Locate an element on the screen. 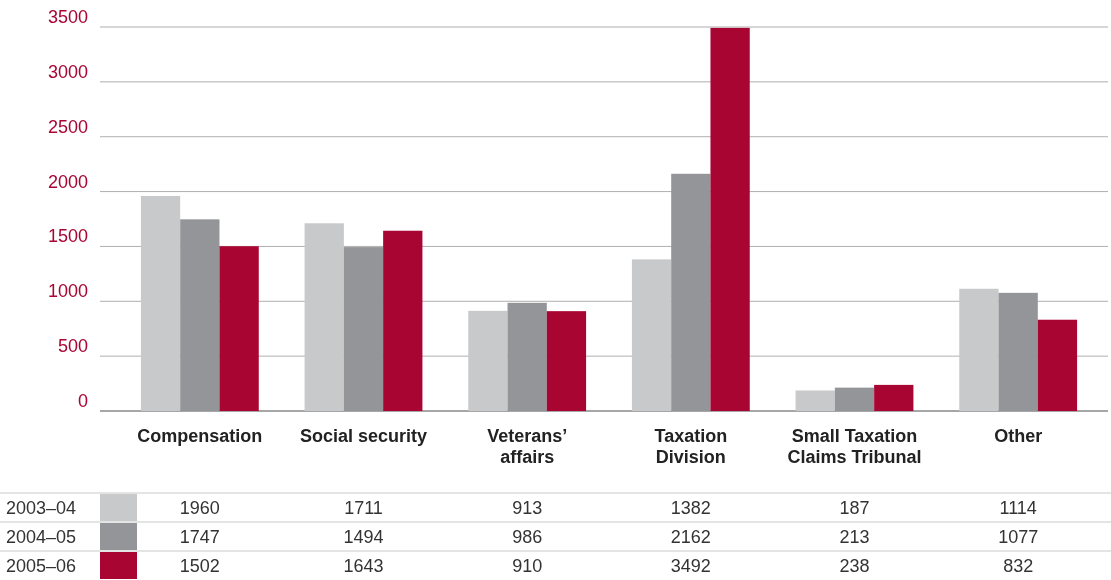  data-label: 986 is located at coordinates (527, 537).